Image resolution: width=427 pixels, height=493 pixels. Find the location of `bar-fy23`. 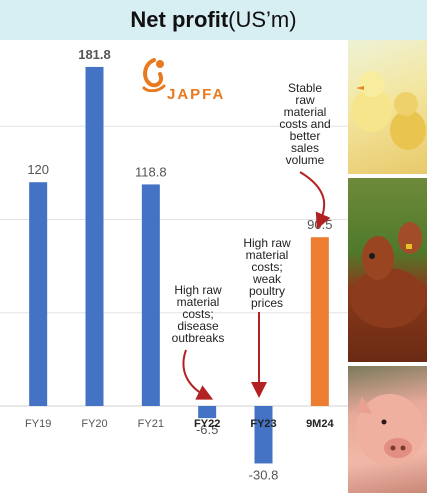

bar-fy23 is located at coordinates (263, 435).